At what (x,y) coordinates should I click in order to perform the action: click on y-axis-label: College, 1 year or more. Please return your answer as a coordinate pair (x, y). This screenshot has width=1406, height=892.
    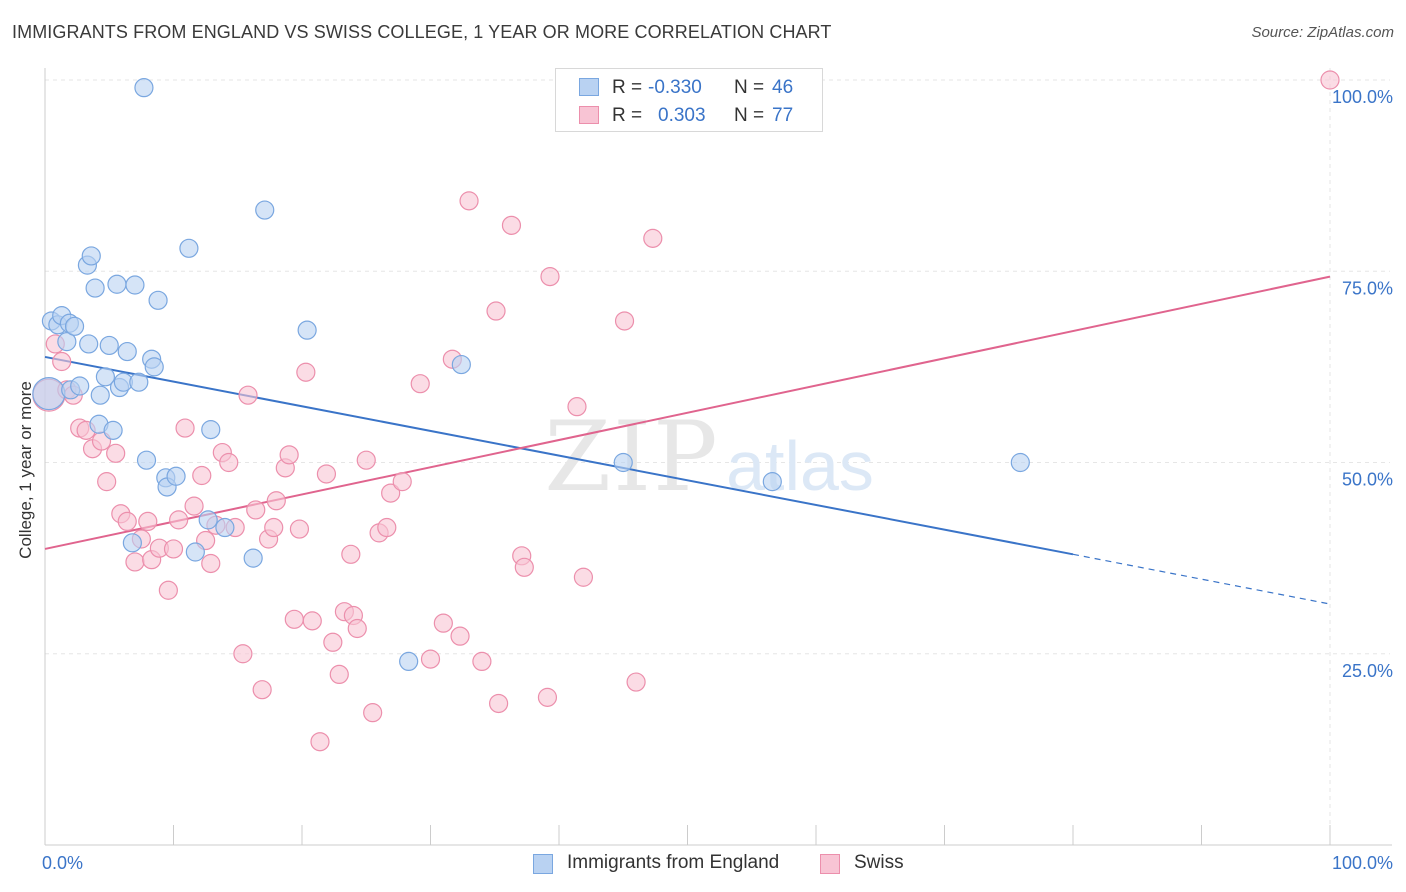
    Looking at the image, I should click on (25, 470).